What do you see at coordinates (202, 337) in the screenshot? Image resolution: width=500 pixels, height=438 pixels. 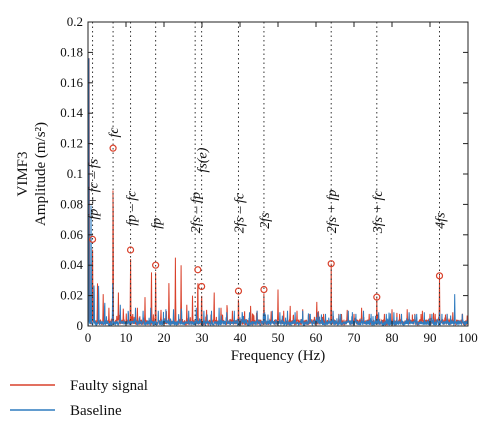 I see `x-tick-label: 30` at bounding box center [202, 337].